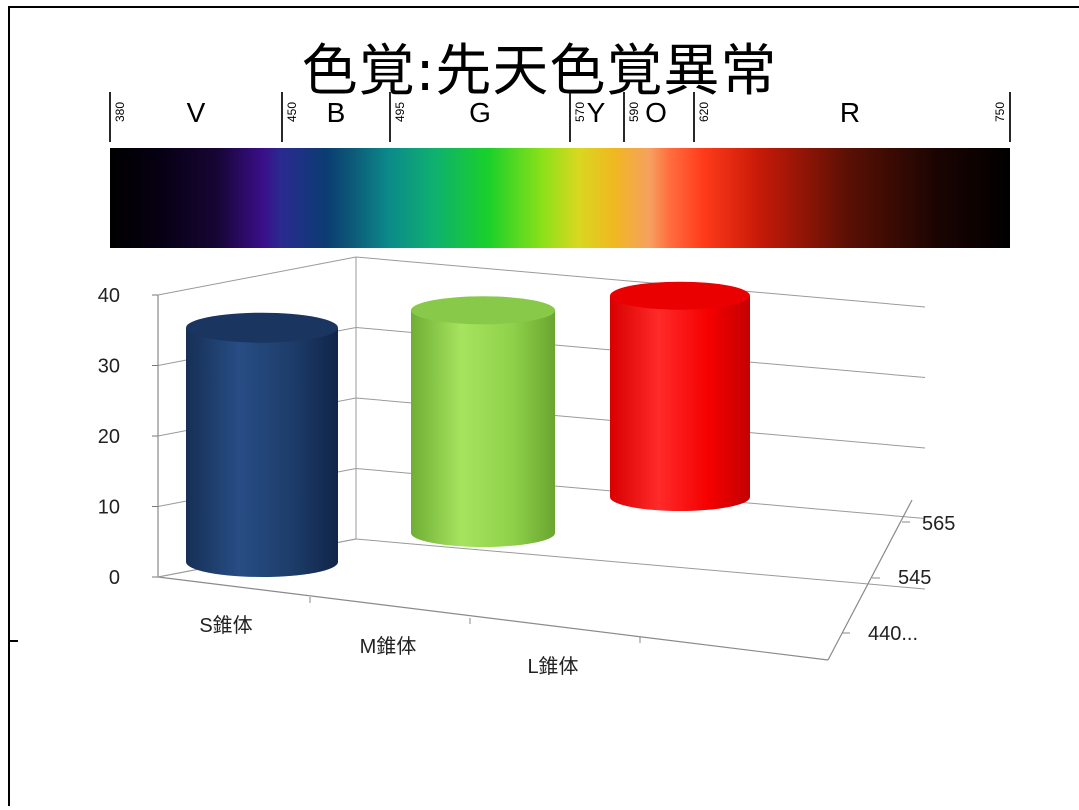 The height and width of the screenshot is (810, 1079). I want to click on spectrum-band-letter: Y, so click(596, 112).